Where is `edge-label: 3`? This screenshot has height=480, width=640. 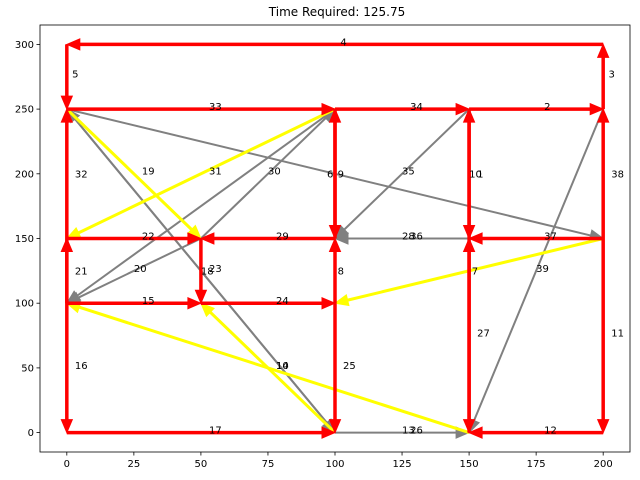 edge-label: 3 is located at coordinates (612, 75).